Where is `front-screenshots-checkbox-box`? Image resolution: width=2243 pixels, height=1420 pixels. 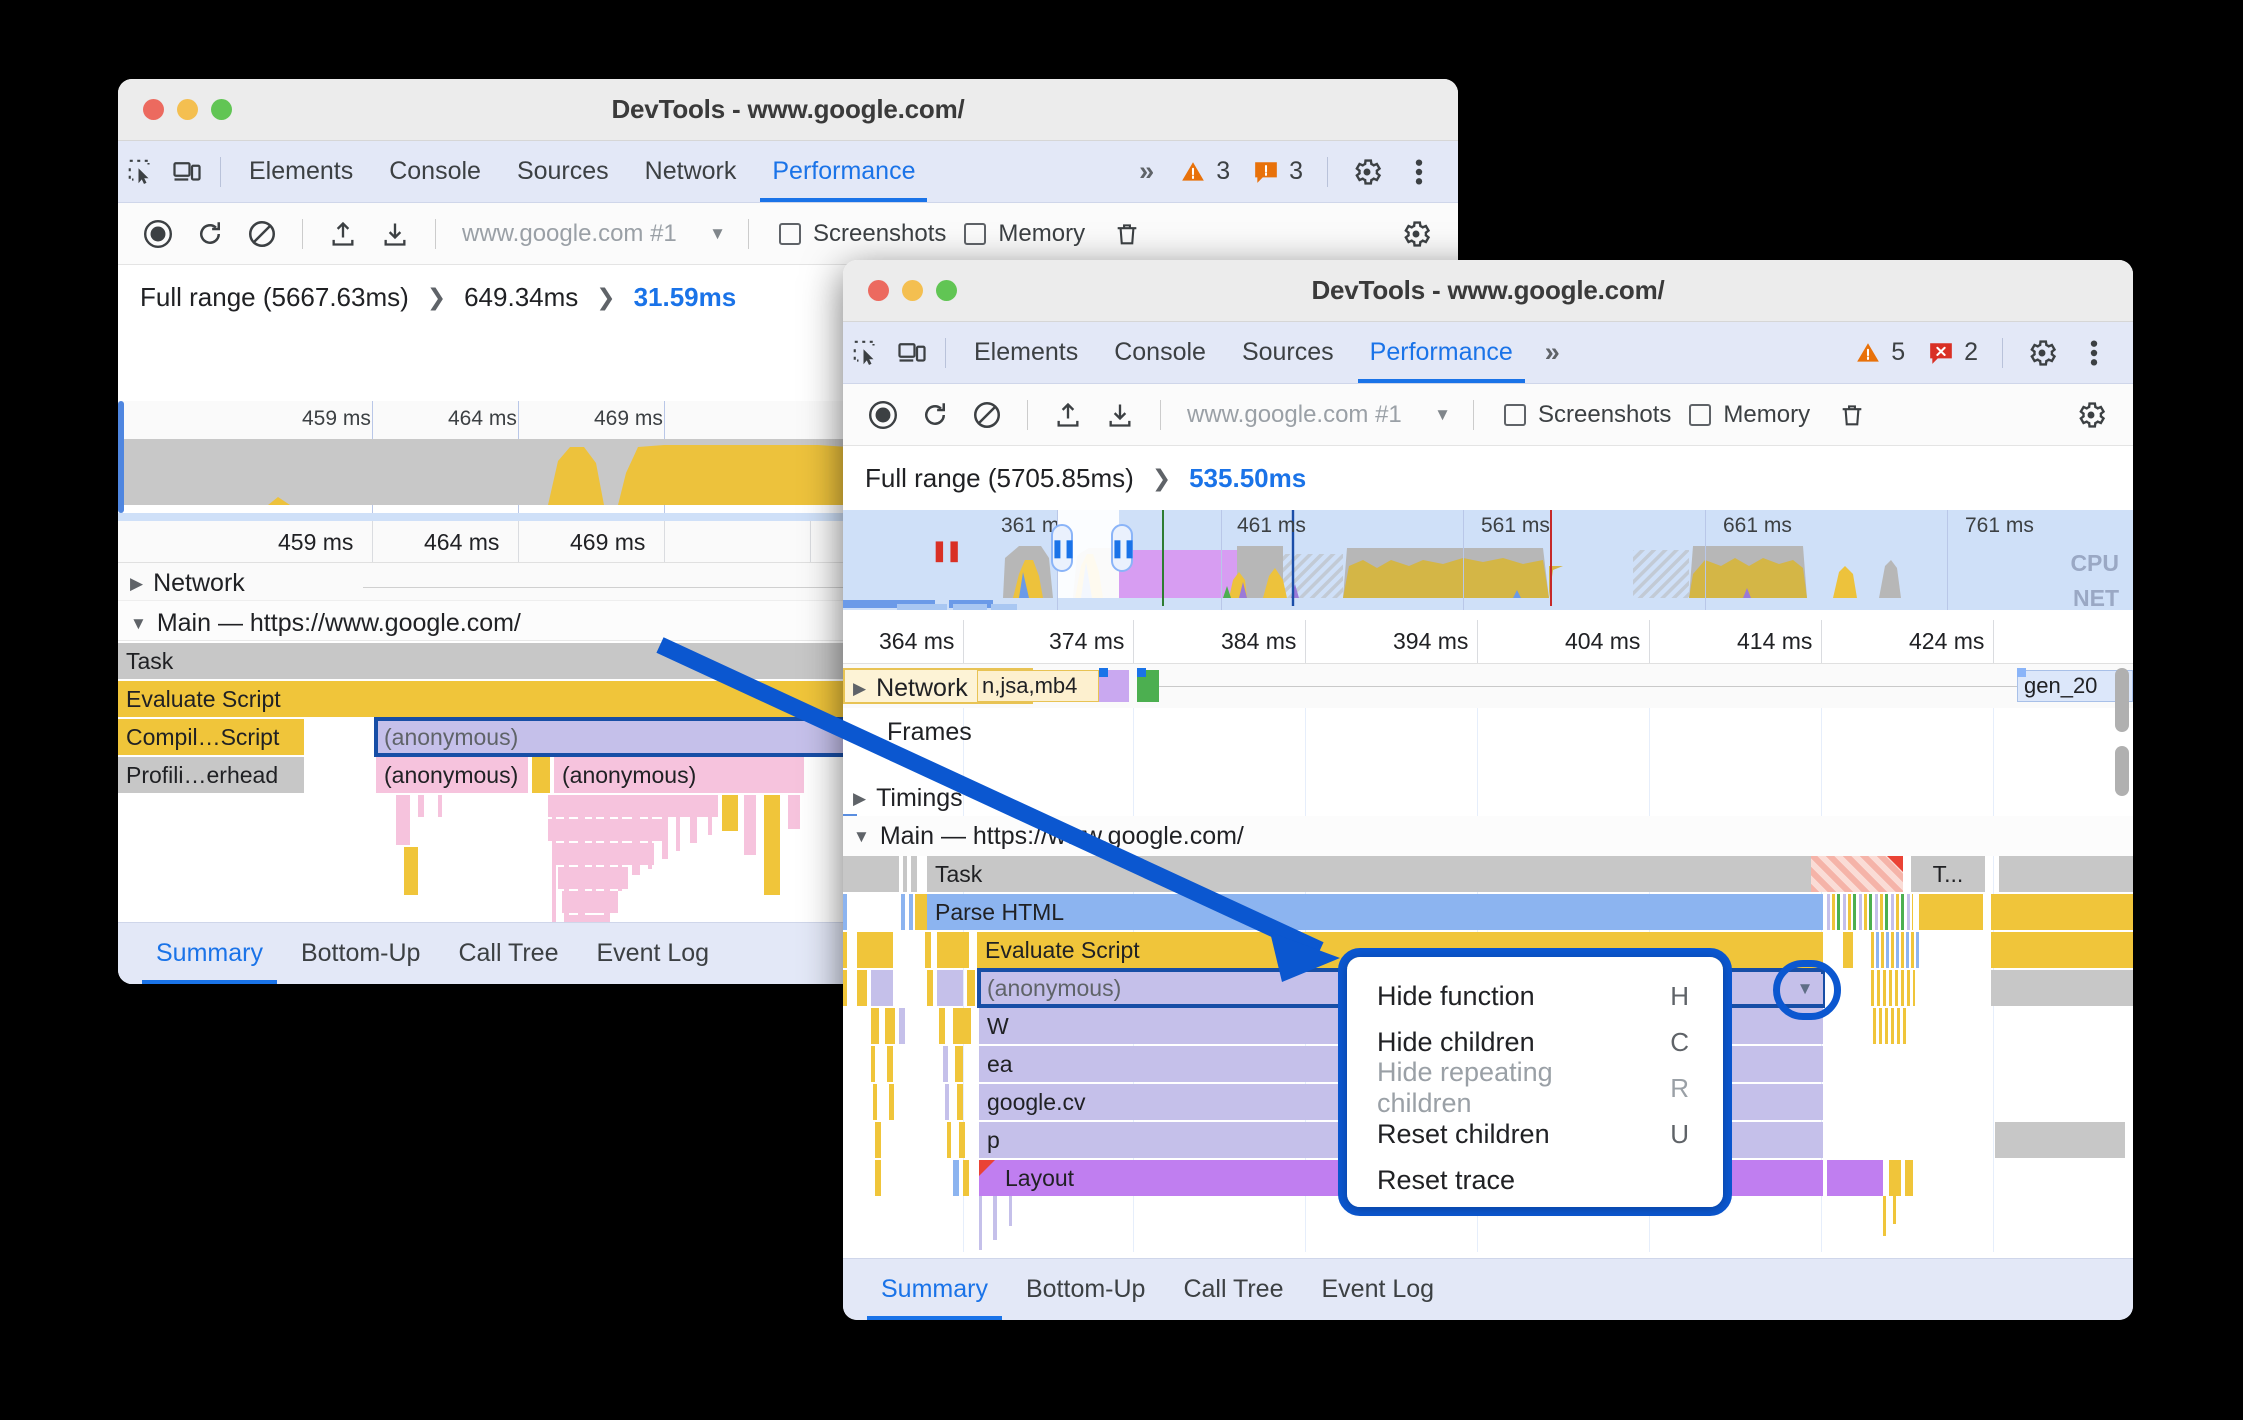 front-screenshots-checkbox-box is located at coordinates (1515, 414).